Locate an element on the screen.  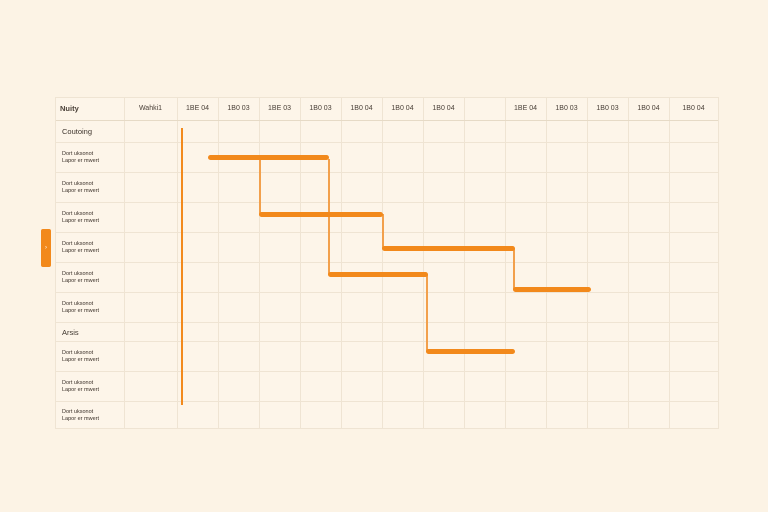
group-row: Coutoing is located at coordinates (387, 131).